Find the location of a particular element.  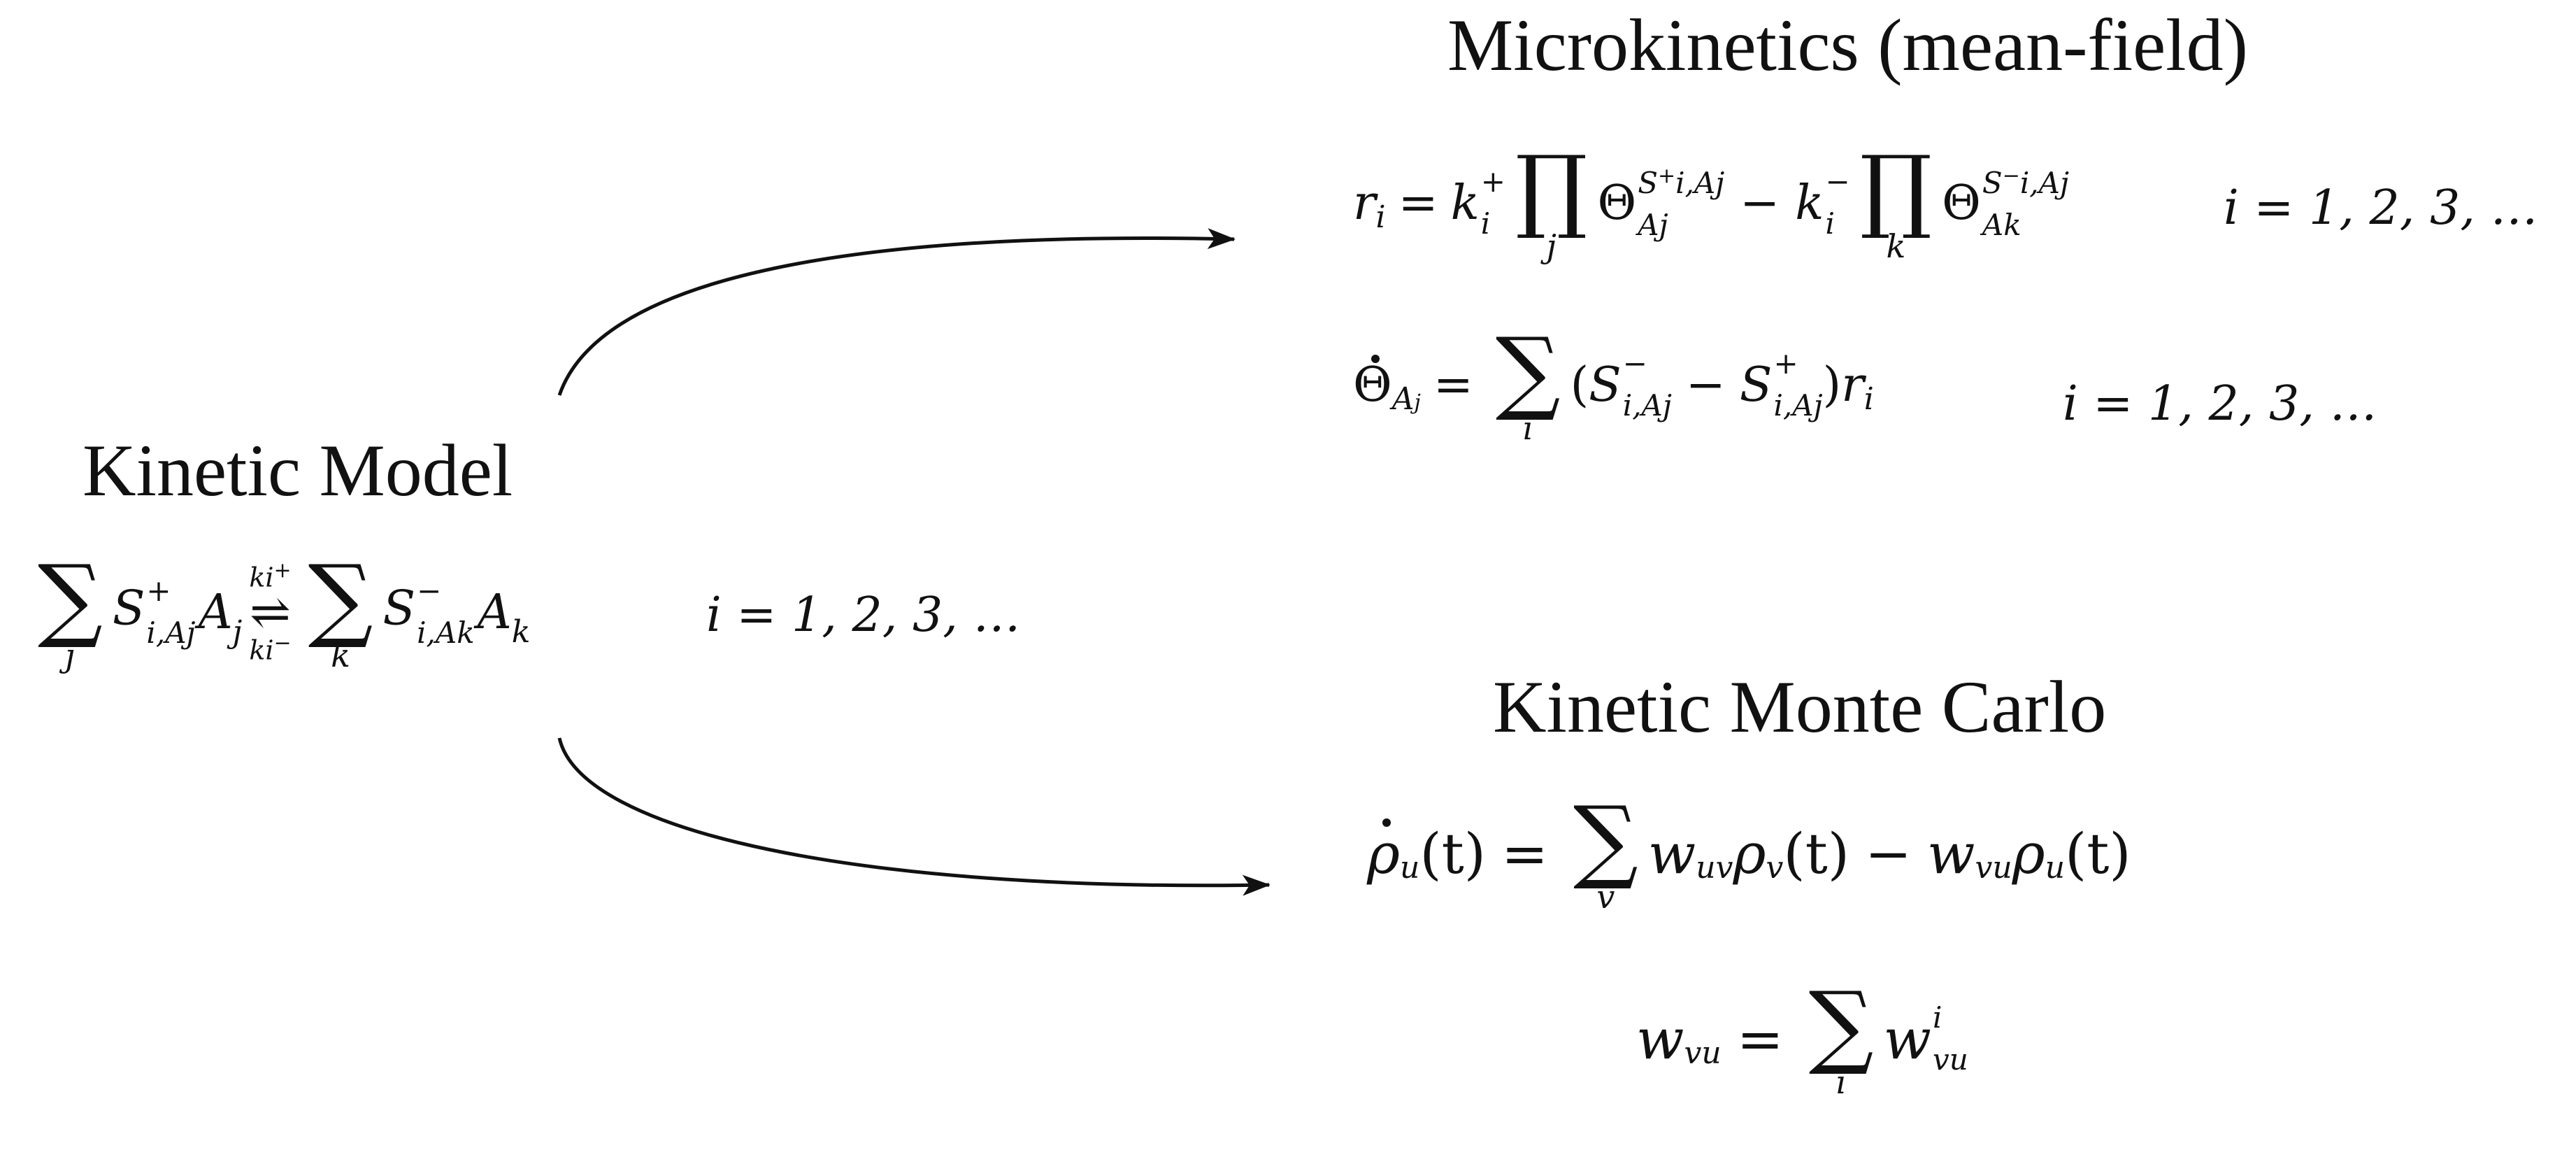

kmc-master-equation: ρ u (t) = ∑ v w uv ρ v (t) − w vu ρ u (t) is located at coordinates (1749, 851).